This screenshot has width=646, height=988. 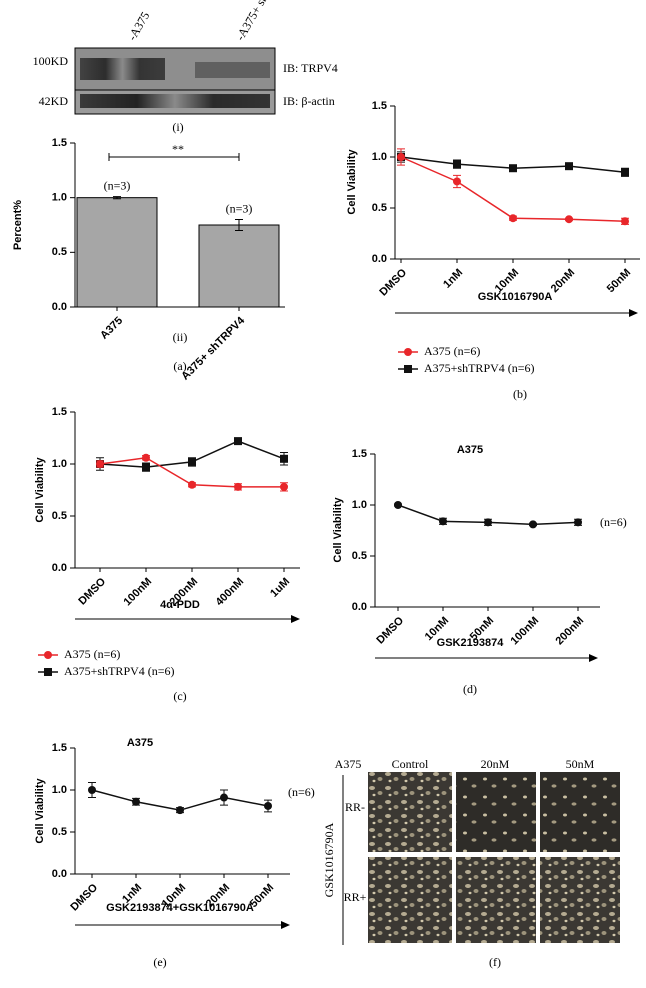 I want to click on annotation: (n=3), so click(x=117, y=185).